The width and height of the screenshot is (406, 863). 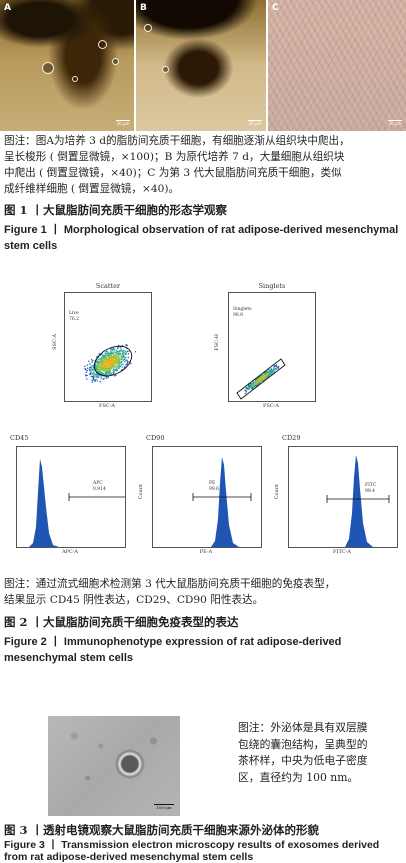 What do you see at coordinates (162, 830) in the screenshot?
I see `figure3-title-cn: 图 3 丨透射电镜观察大鼠脂肪间充质干细胞来源外泌体的形貌` at bounding box center [162, 830].